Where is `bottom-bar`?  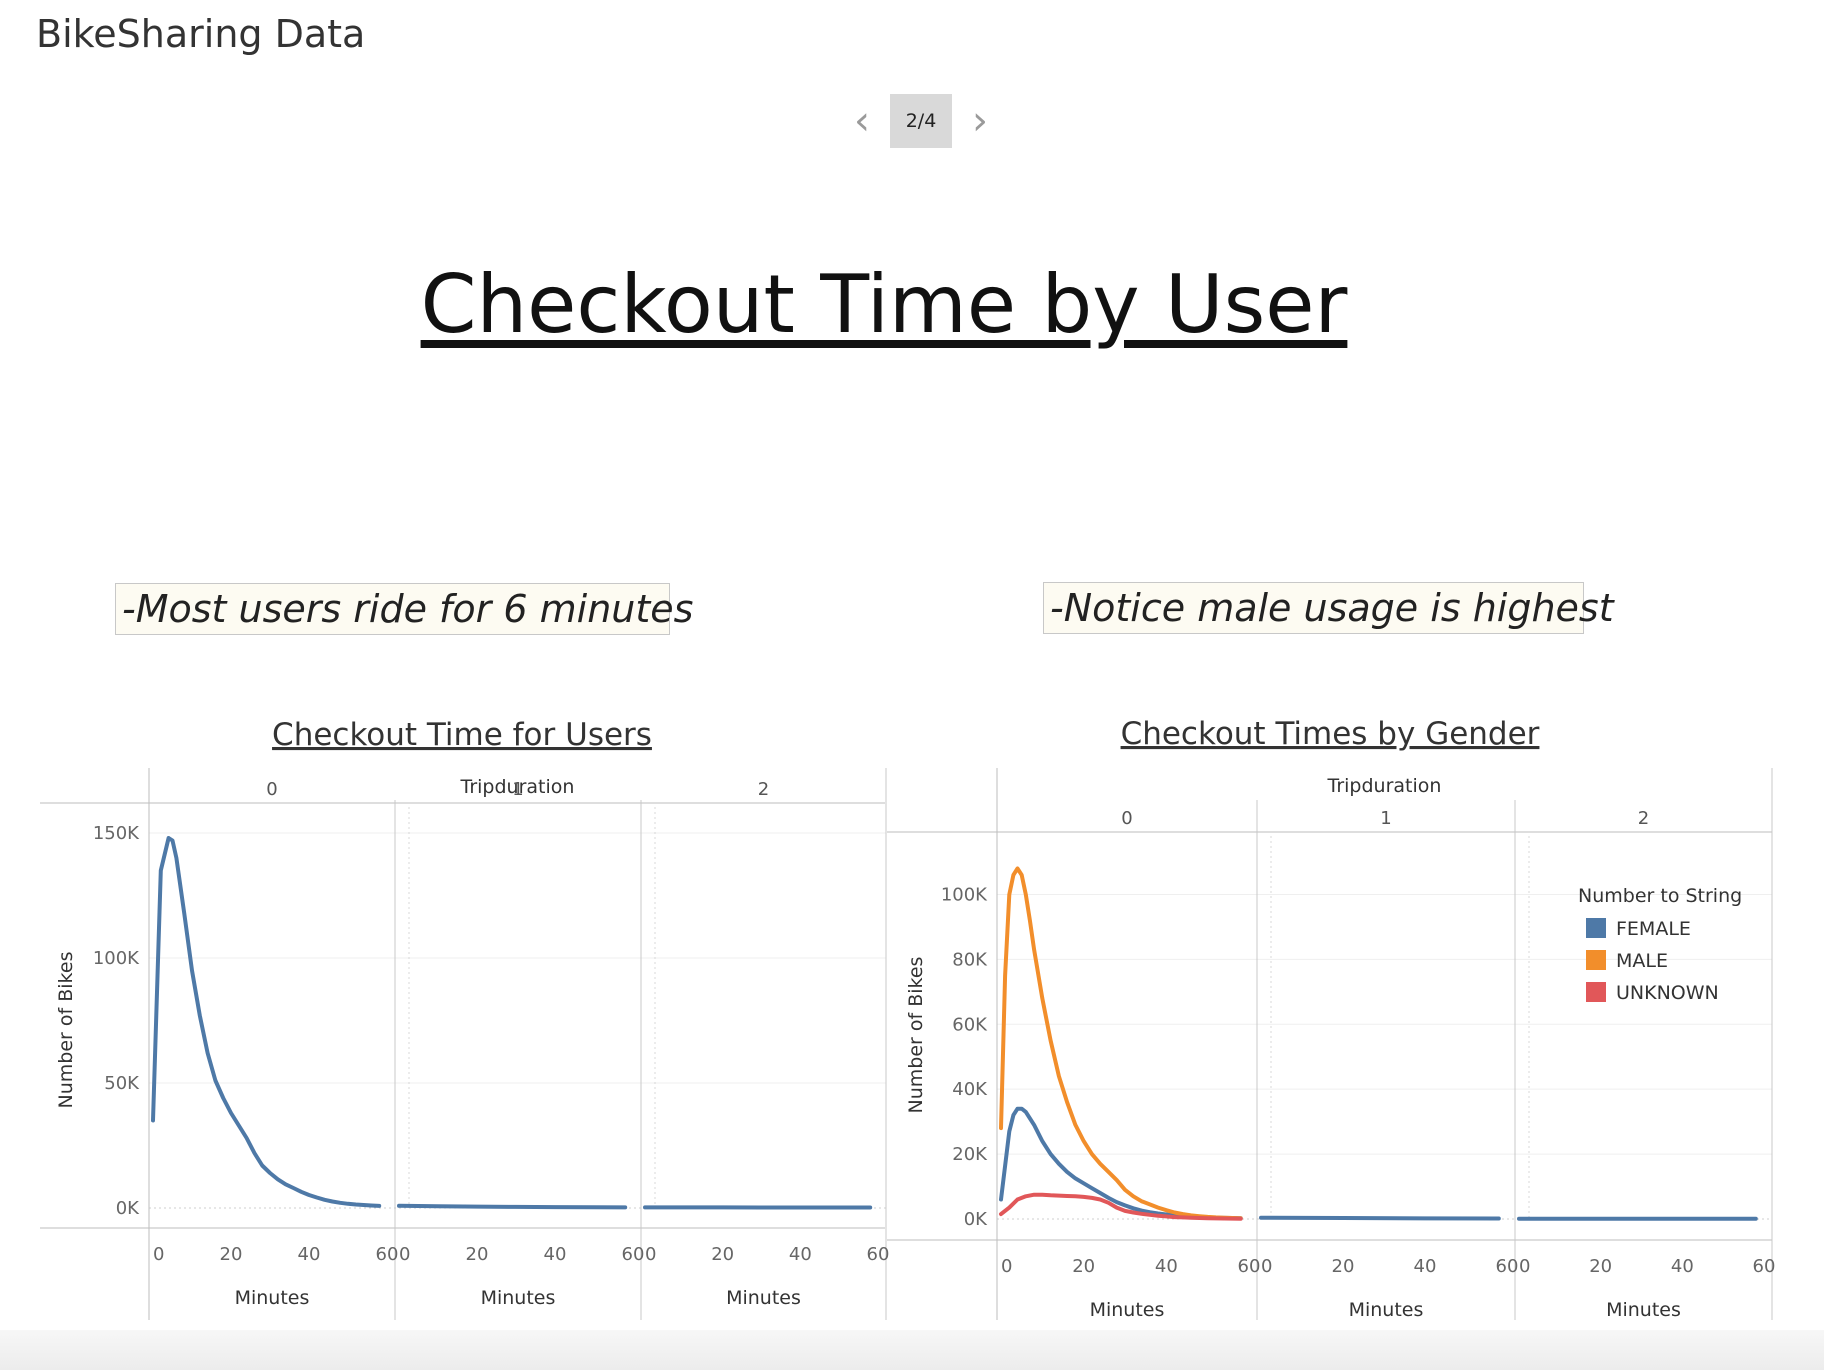
bottom-bar is located at coordinates (912, 1350).